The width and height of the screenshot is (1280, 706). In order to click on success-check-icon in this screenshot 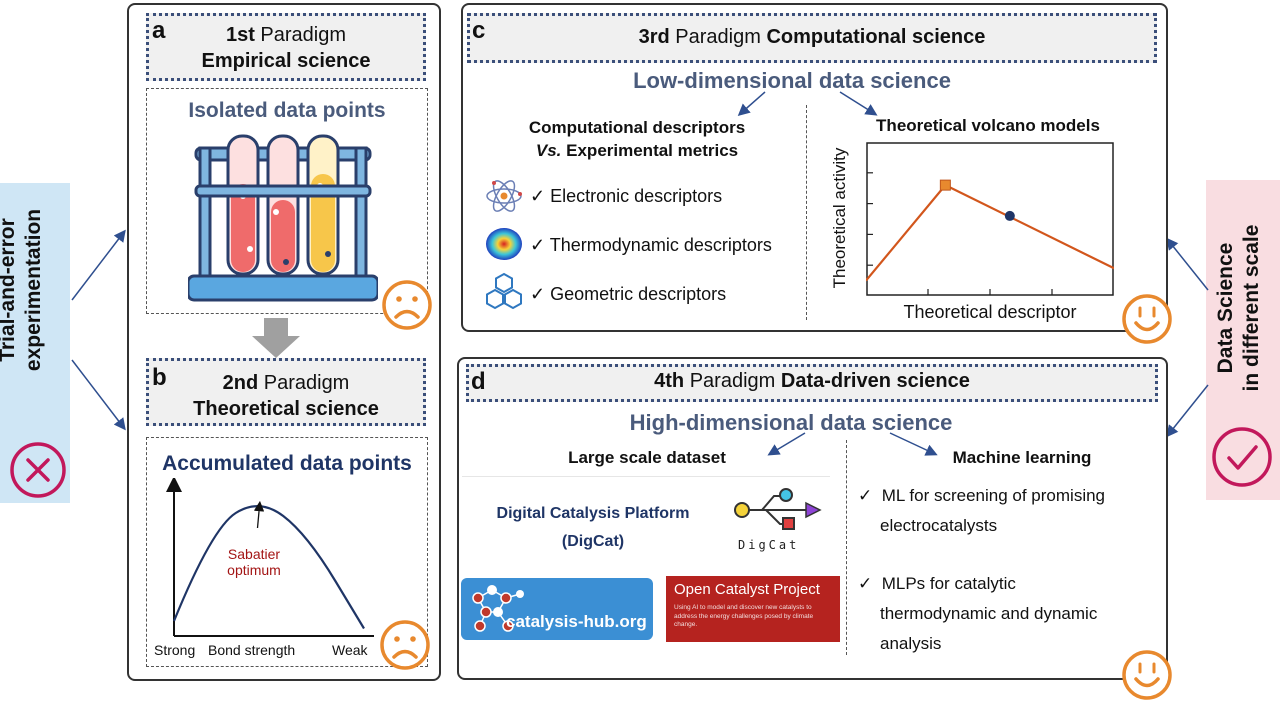, I will do `click(1242, 457)`.